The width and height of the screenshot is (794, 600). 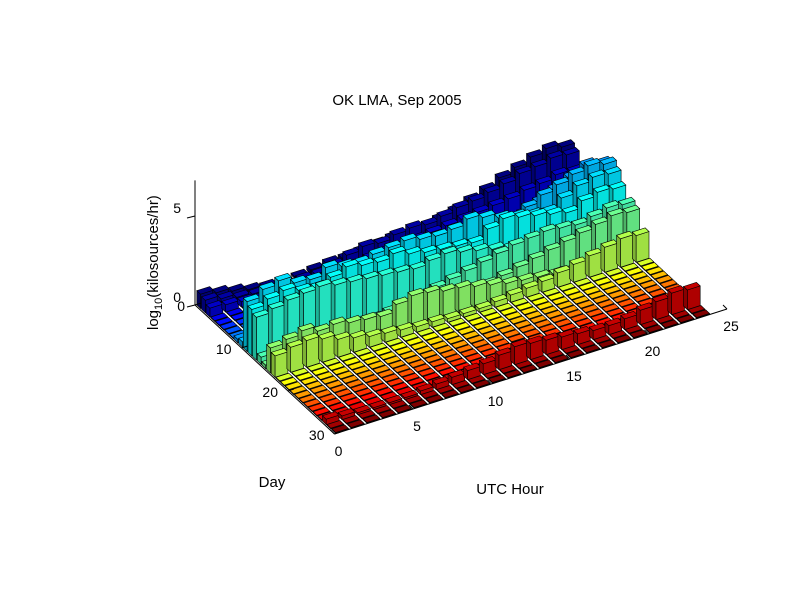 What do you see at coordinates (574, 376) in the screenshot?
I see `hour-tick-label: 15` at bounding box center [574, 376].